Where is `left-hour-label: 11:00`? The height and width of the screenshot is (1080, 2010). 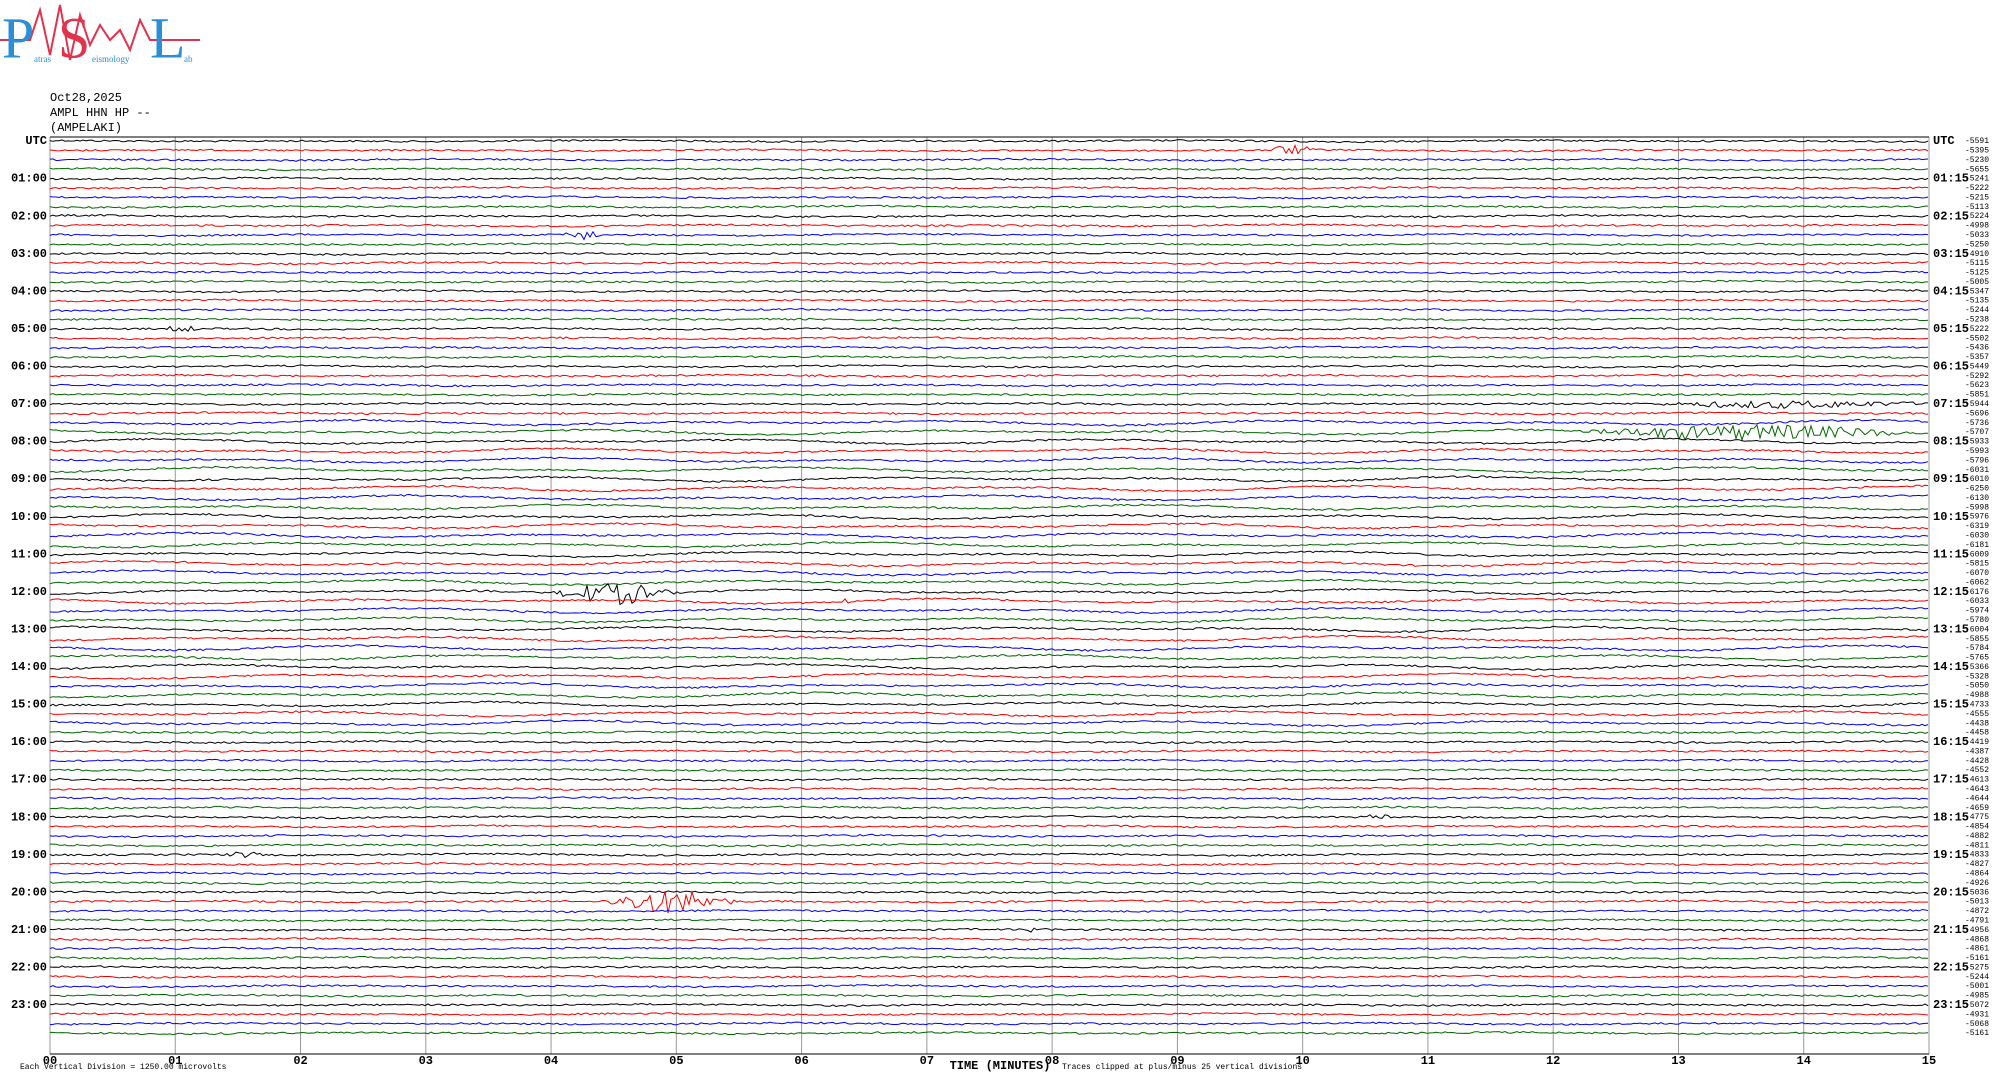 left-hour-label: 11:00 is located at coordinates (29, 554).